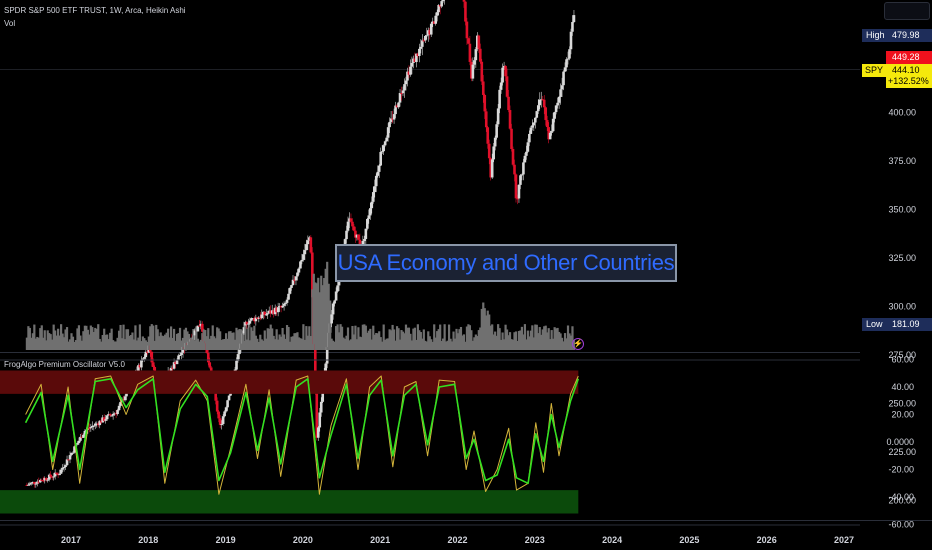 This screenshot has height=550, width=932. I want to click on text-annotation: USA Economy and Other Countries, so click(506, 263).